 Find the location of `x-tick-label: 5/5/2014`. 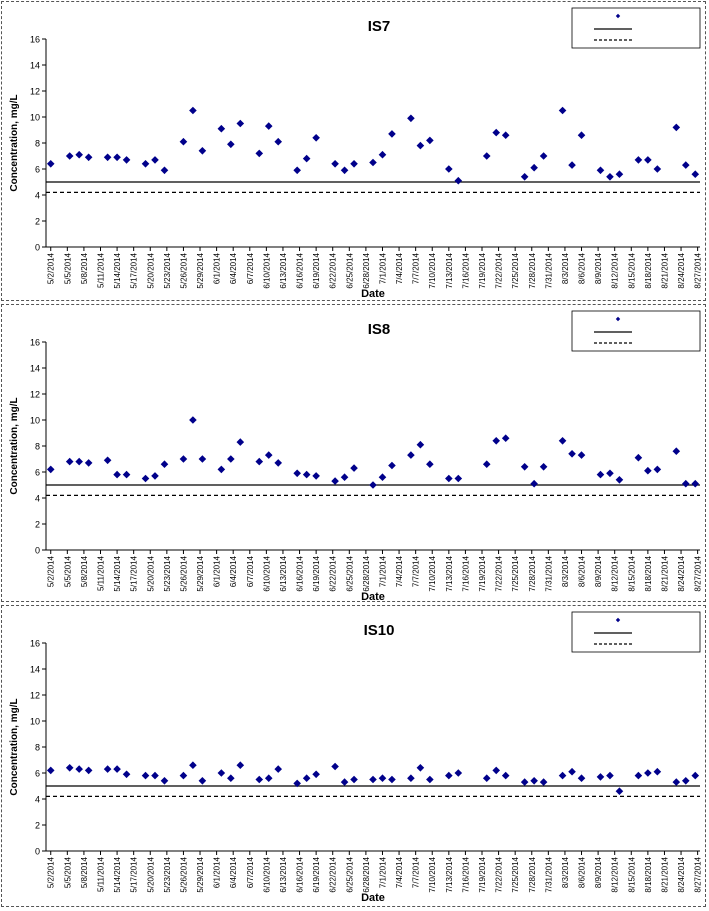

x-tick-label: 5/5/2014 is located at coordinates (67, 571).